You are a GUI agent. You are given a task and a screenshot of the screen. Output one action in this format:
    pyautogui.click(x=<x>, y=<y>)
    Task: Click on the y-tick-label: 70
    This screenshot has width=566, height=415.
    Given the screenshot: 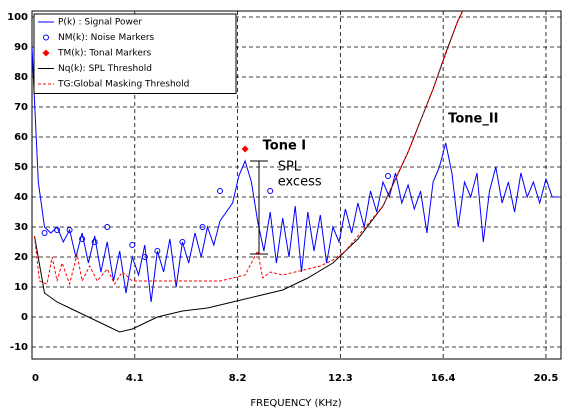 What is the action you would take?
    pyautogui.click(x=21, y=107)
    